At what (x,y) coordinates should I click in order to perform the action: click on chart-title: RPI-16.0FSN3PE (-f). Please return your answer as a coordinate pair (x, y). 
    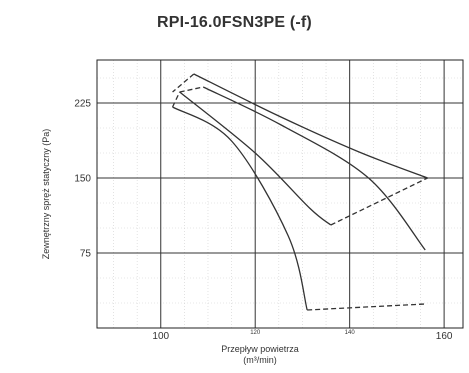
    Looking at the image, I should click on (234, 22).